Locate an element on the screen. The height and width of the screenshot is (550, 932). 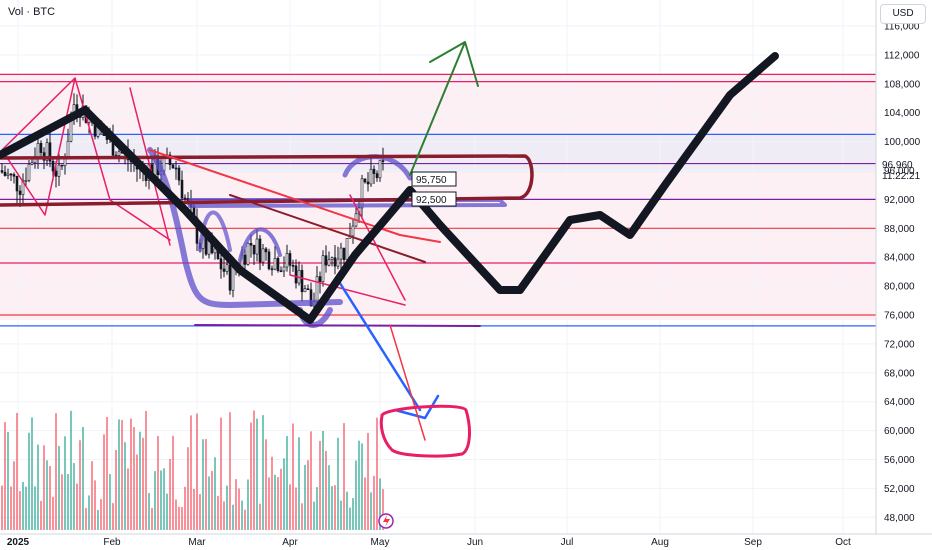
price-tick-label: 64,000 is located at coordinates (899, 402).